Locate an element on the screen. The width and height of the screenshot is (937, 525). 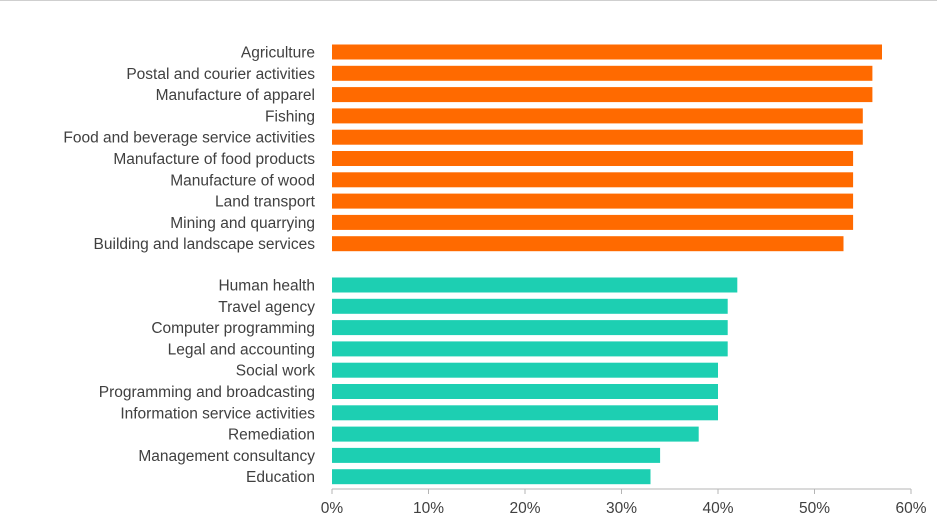
category-label: Education is located at coordinates (280, 477).